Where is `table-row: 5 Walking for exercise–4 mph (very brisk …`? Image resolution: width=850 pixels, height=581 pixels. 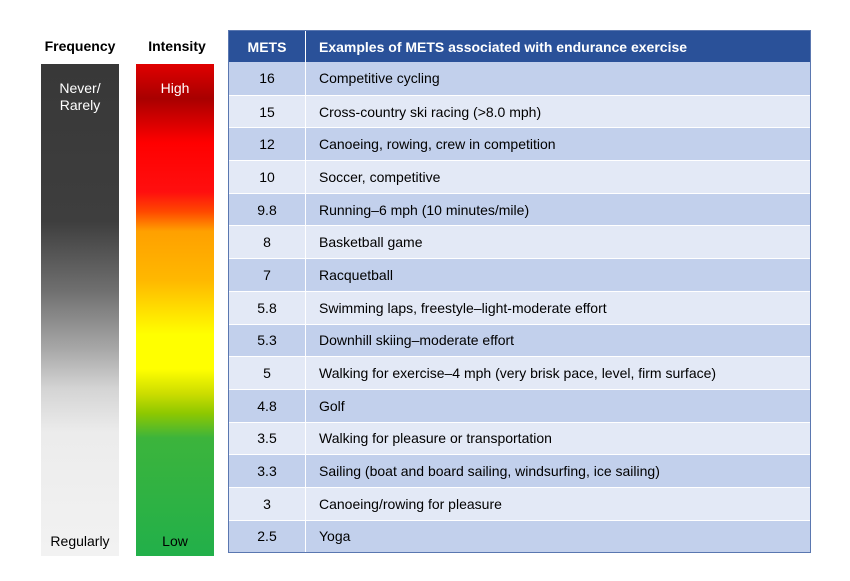 table-row: 5 Walking for exercise–4 mph (very brisk … is located at coordinates (519, 372).